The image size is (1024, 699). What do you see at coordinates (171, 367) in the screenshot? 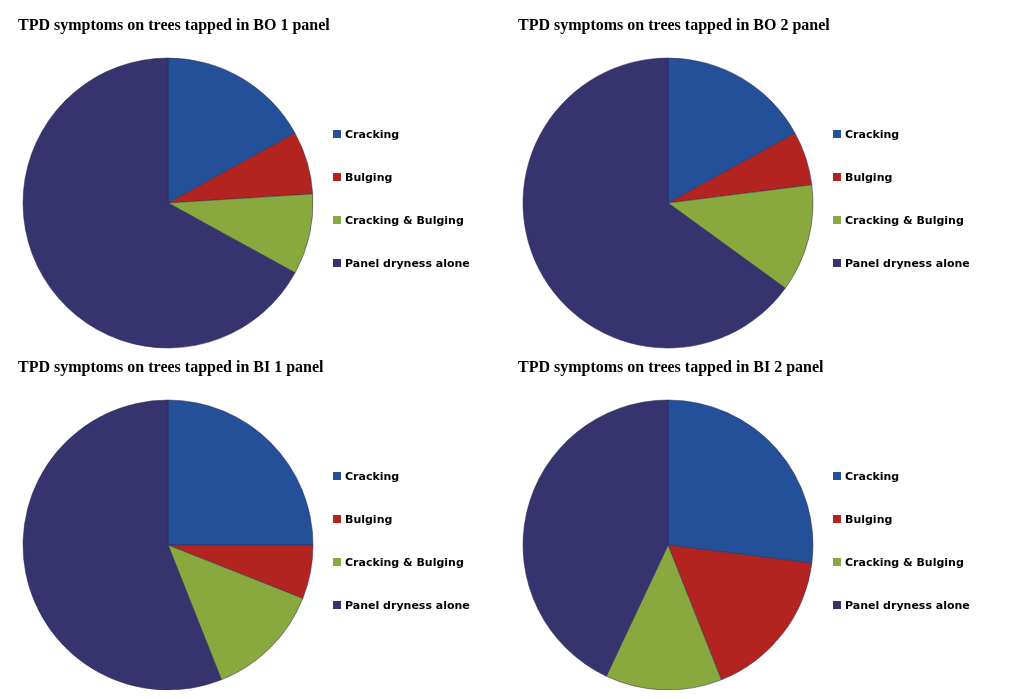
I see `chart-title: TPD symptoms on trees tapped in BI 1 panel` at bounding box center [171, 367].